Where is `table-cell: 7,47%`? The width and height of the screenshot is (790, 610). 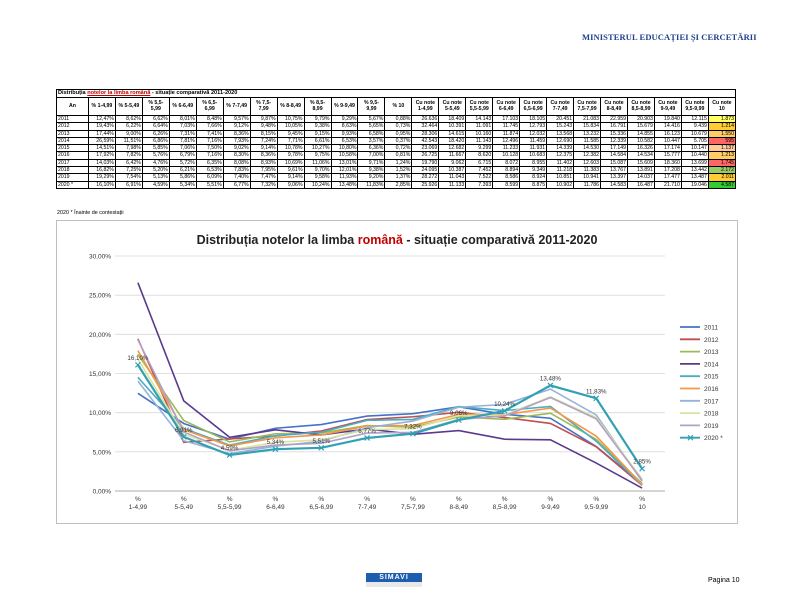
table-cell: 7,47% is located at coordinates (263, 177).